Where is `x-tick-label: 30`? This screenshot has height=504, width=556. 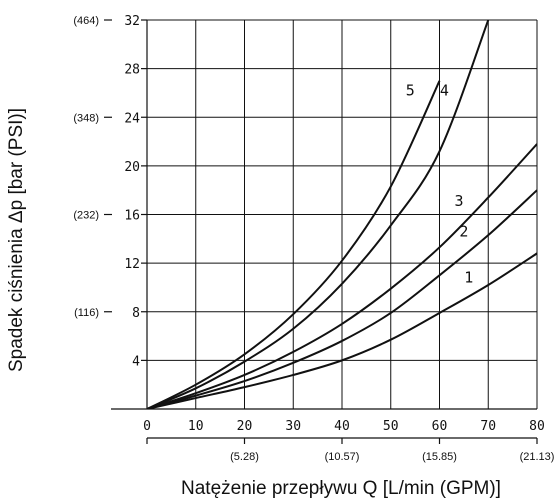 x-tick-label: 30 is located at coordinates (293, 426).